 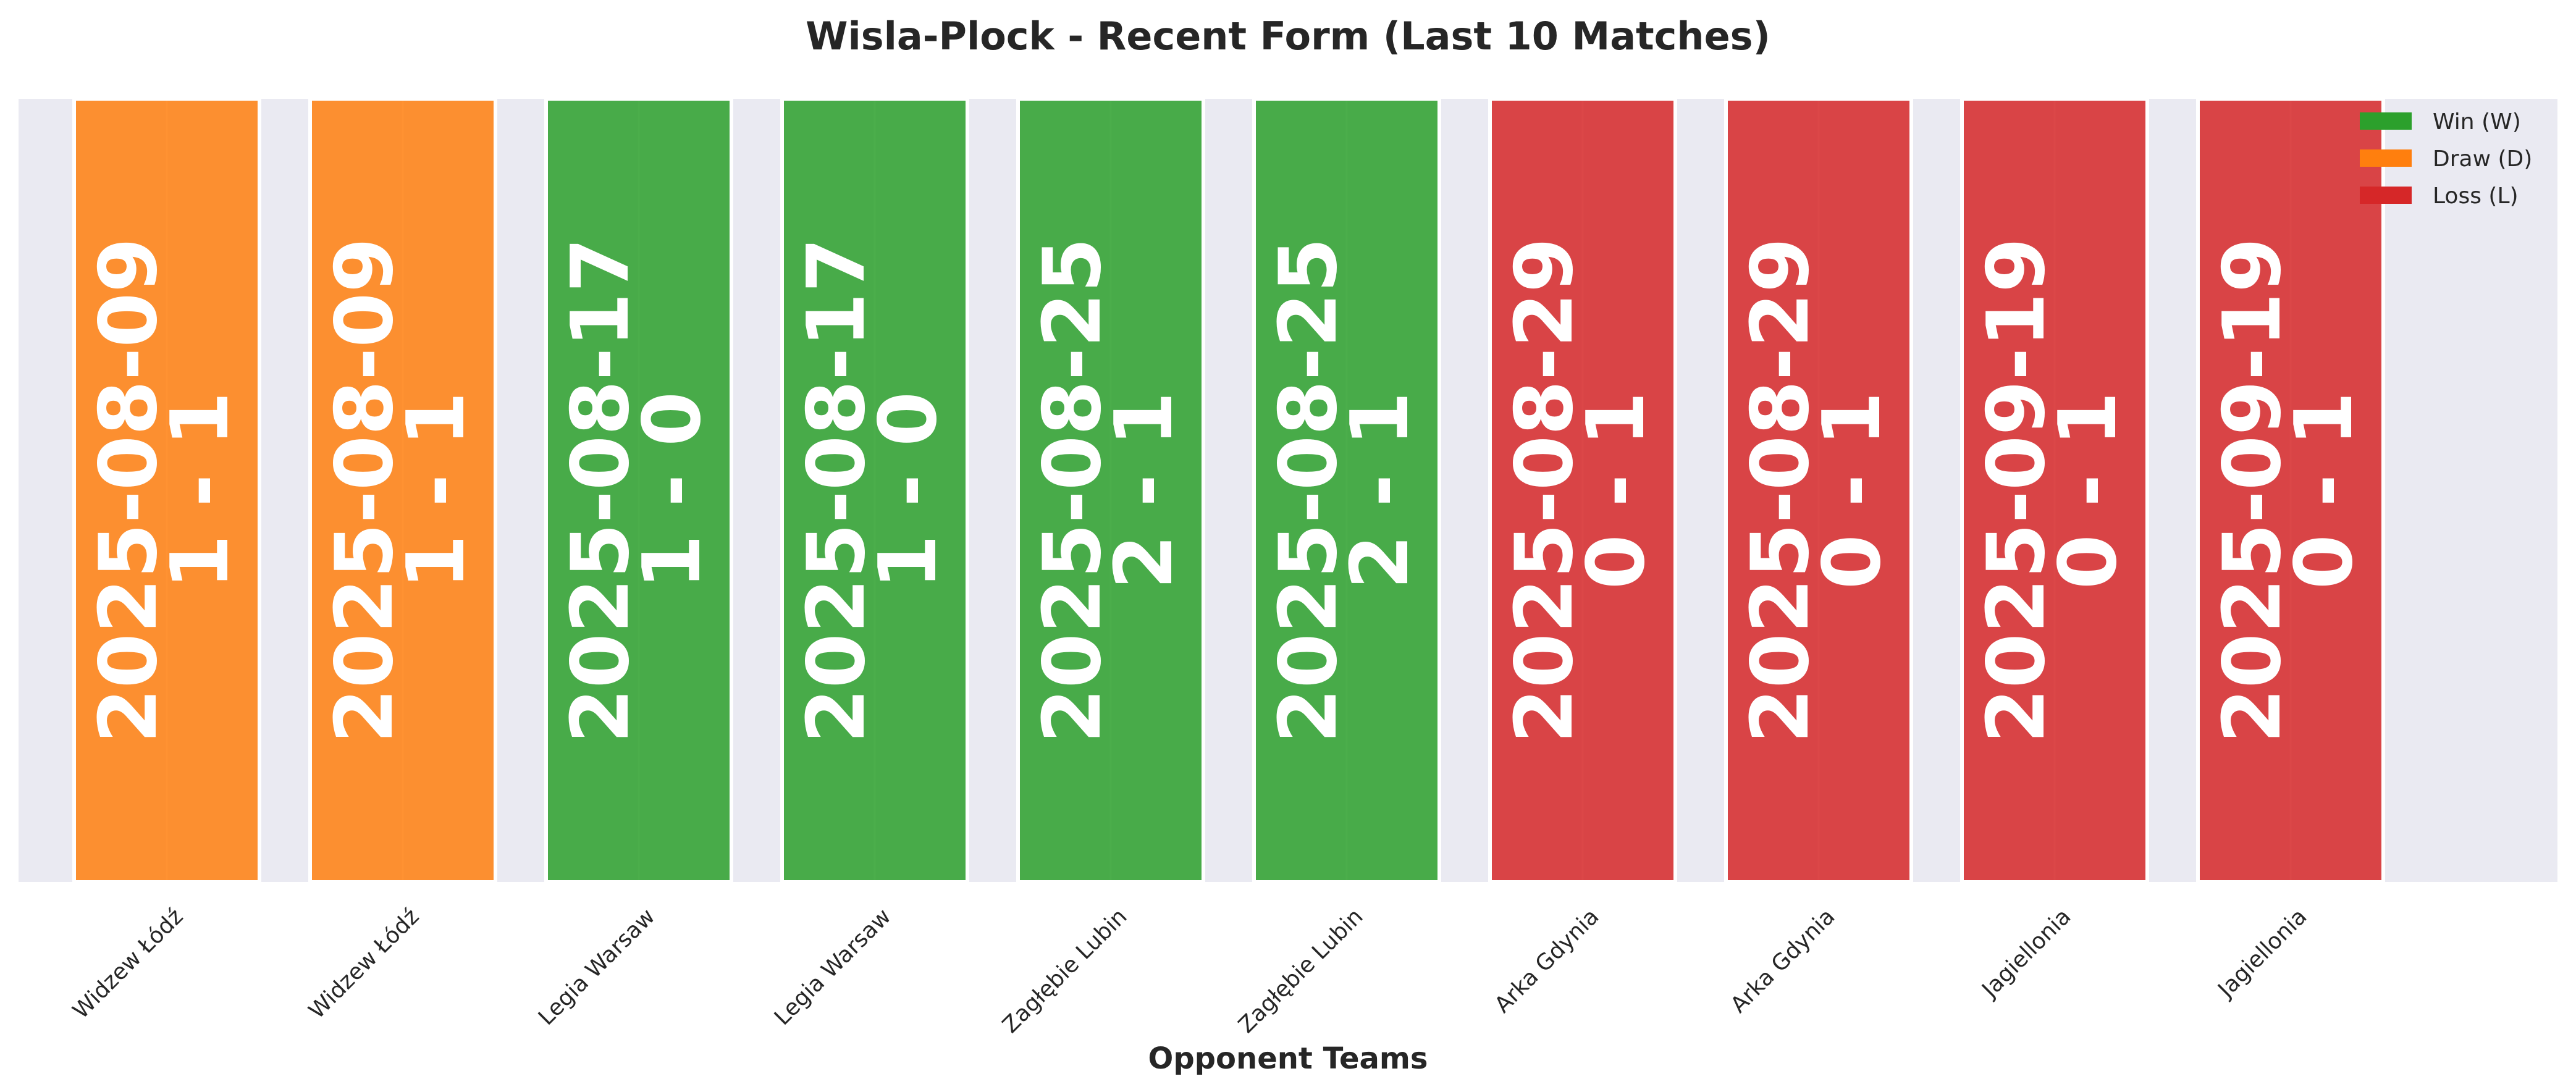 What do you see at coordinates (1065, 971) in the screenshot?
I see `x-tick-label-5: Zagłębie Lubin` at bounding box center [1065, 971].